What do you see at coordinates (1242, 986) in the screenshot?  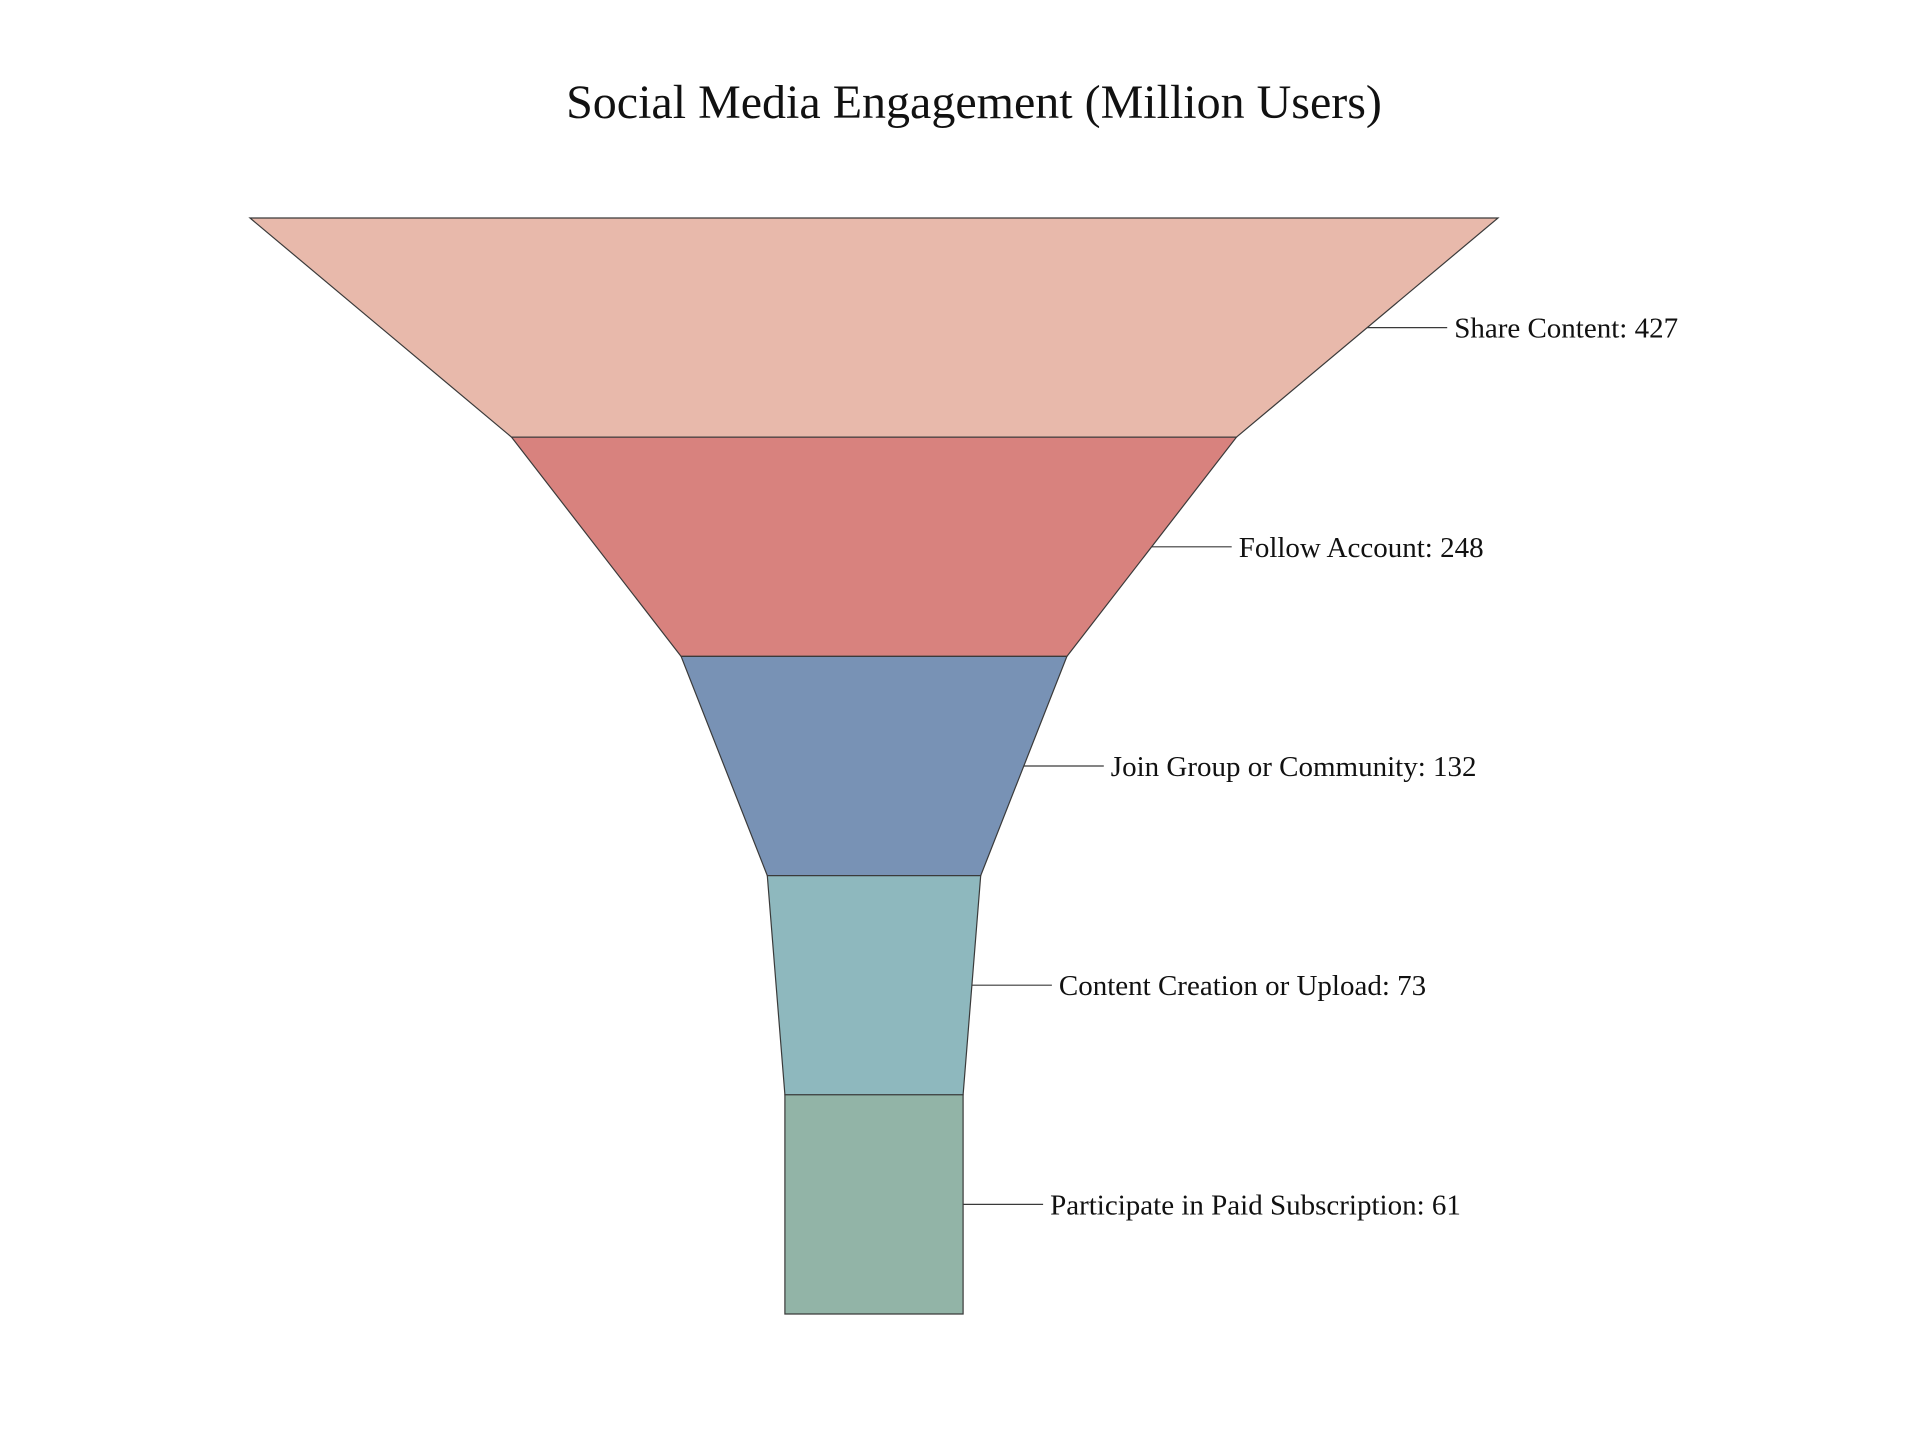 I see `stage-label-4: Content Creation or Upload: 73` at bounding box center [1242, 986].